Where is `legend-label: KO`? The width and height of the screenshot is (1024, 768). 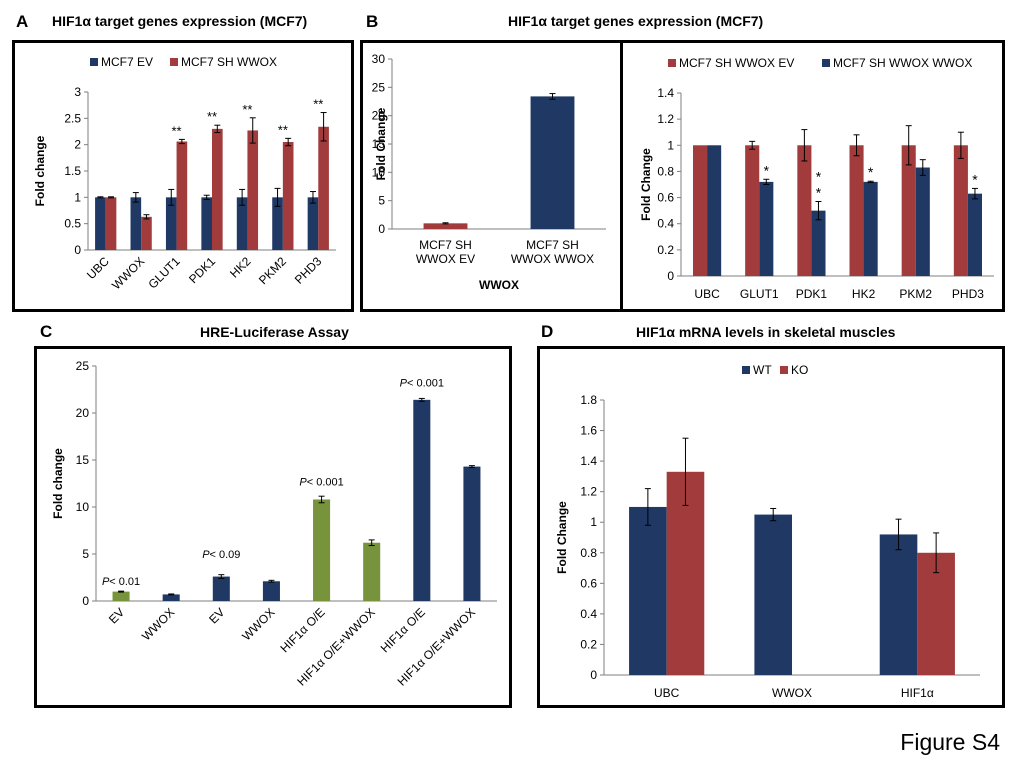
legend-label: KO is located at coordinates (799, 370).